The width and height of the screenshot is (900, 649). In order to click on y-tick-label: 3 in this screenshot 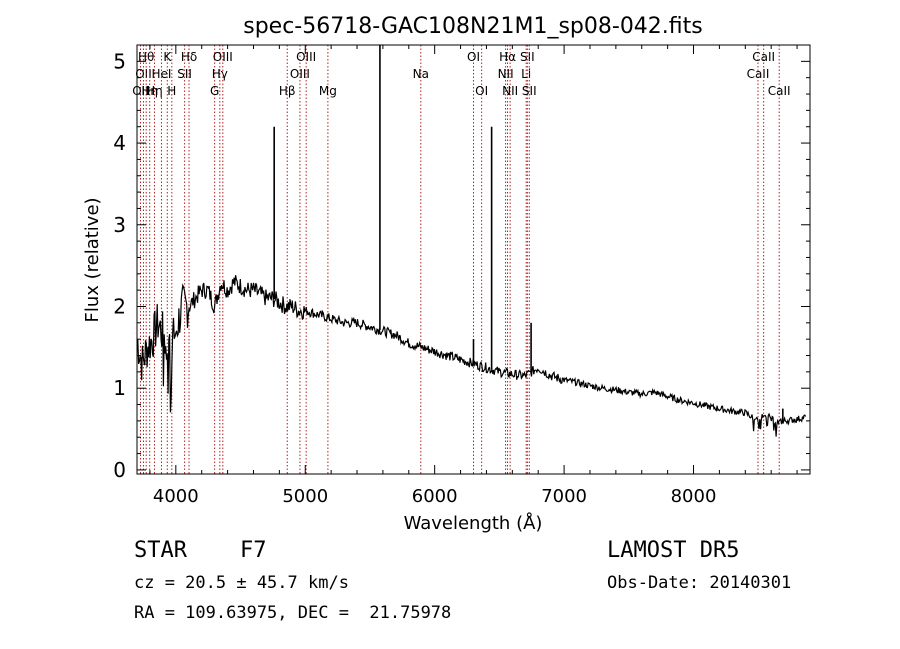, I will do `click(119, 225)`.